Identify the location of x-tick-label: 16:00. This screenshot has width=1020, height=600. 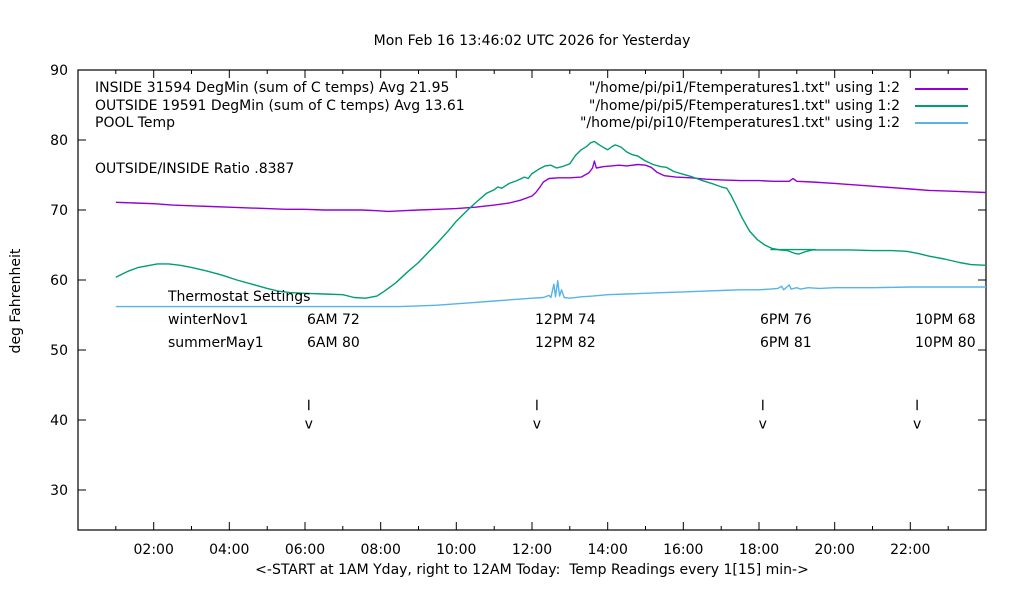
(683, 550).